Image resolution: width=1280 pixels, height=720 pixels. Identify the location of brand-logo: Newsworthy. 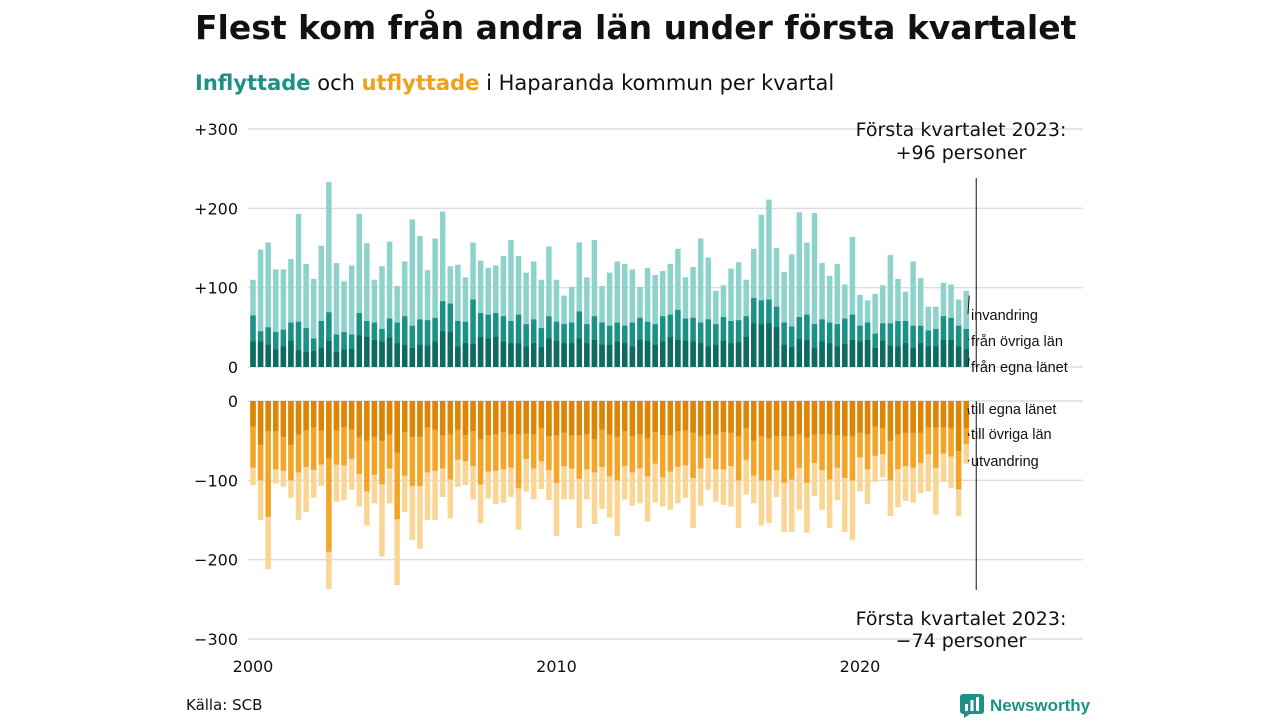
(1025, 706).